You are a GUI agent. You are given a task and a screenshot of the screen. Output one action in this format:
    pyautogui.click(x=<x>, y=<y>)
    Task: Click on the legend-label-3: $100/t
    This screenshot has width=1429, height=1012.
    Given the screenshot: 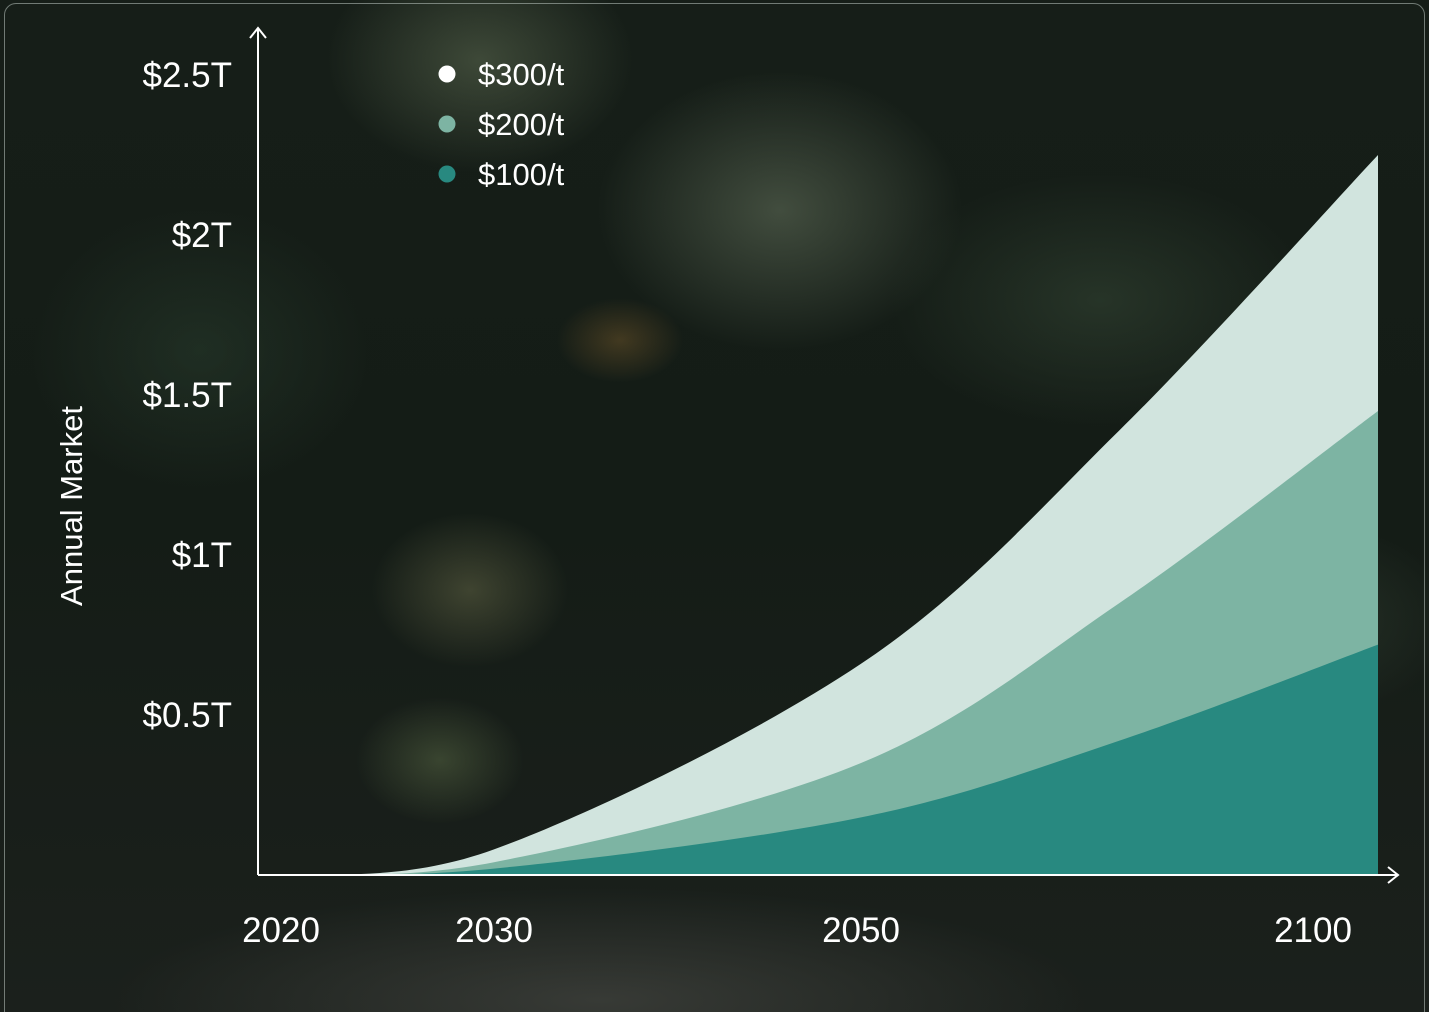 What is the action you would take?
    pyautogui.click(x=521, y=174)
    